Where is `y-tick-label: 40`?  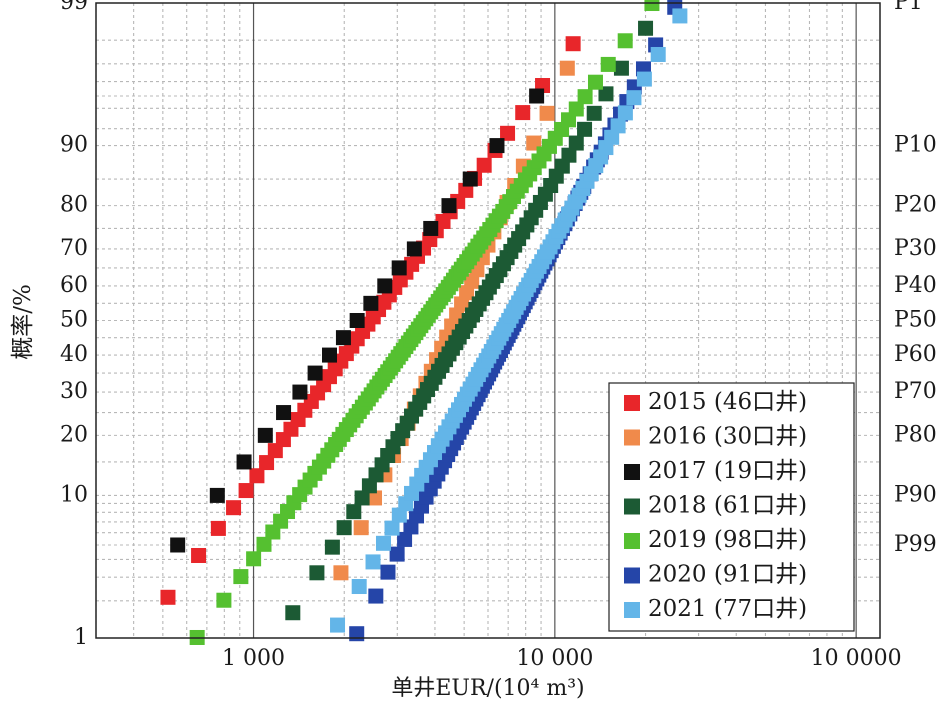
y-tick-label: 40 is located at coordinates (74, 354).